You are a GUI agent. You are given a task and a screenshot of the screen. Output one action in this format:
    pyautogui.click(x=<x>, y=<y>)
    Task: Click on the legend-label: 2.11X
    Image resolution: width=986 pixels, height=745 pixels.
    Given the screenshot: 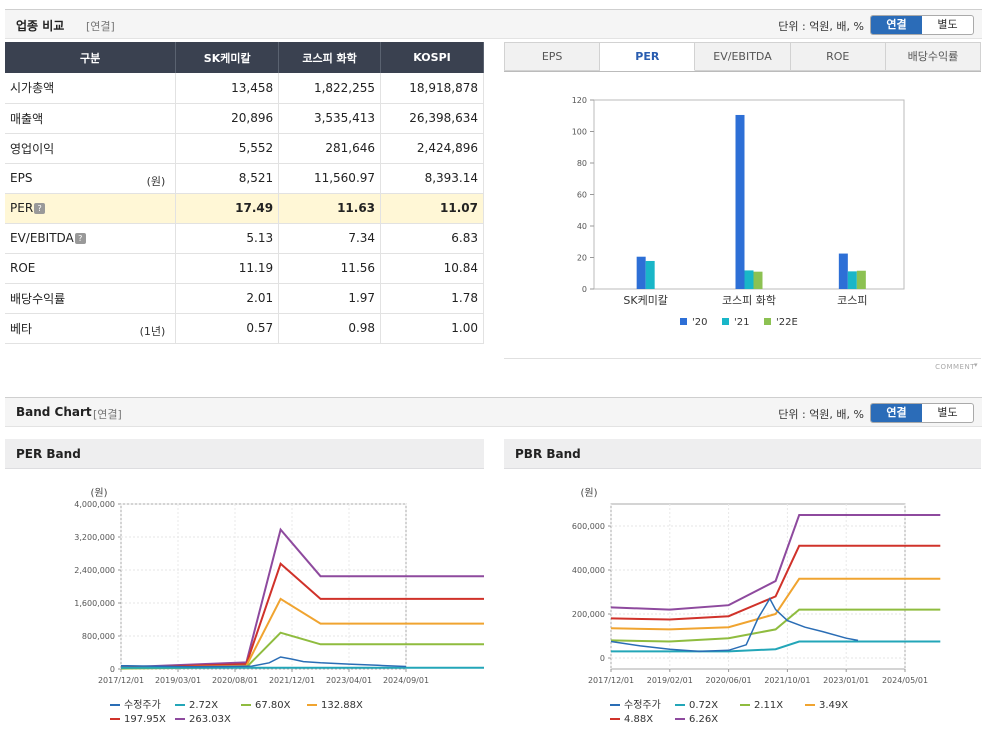 What is the action you would take?
    pyautogui.click(x=768, y=705)
    